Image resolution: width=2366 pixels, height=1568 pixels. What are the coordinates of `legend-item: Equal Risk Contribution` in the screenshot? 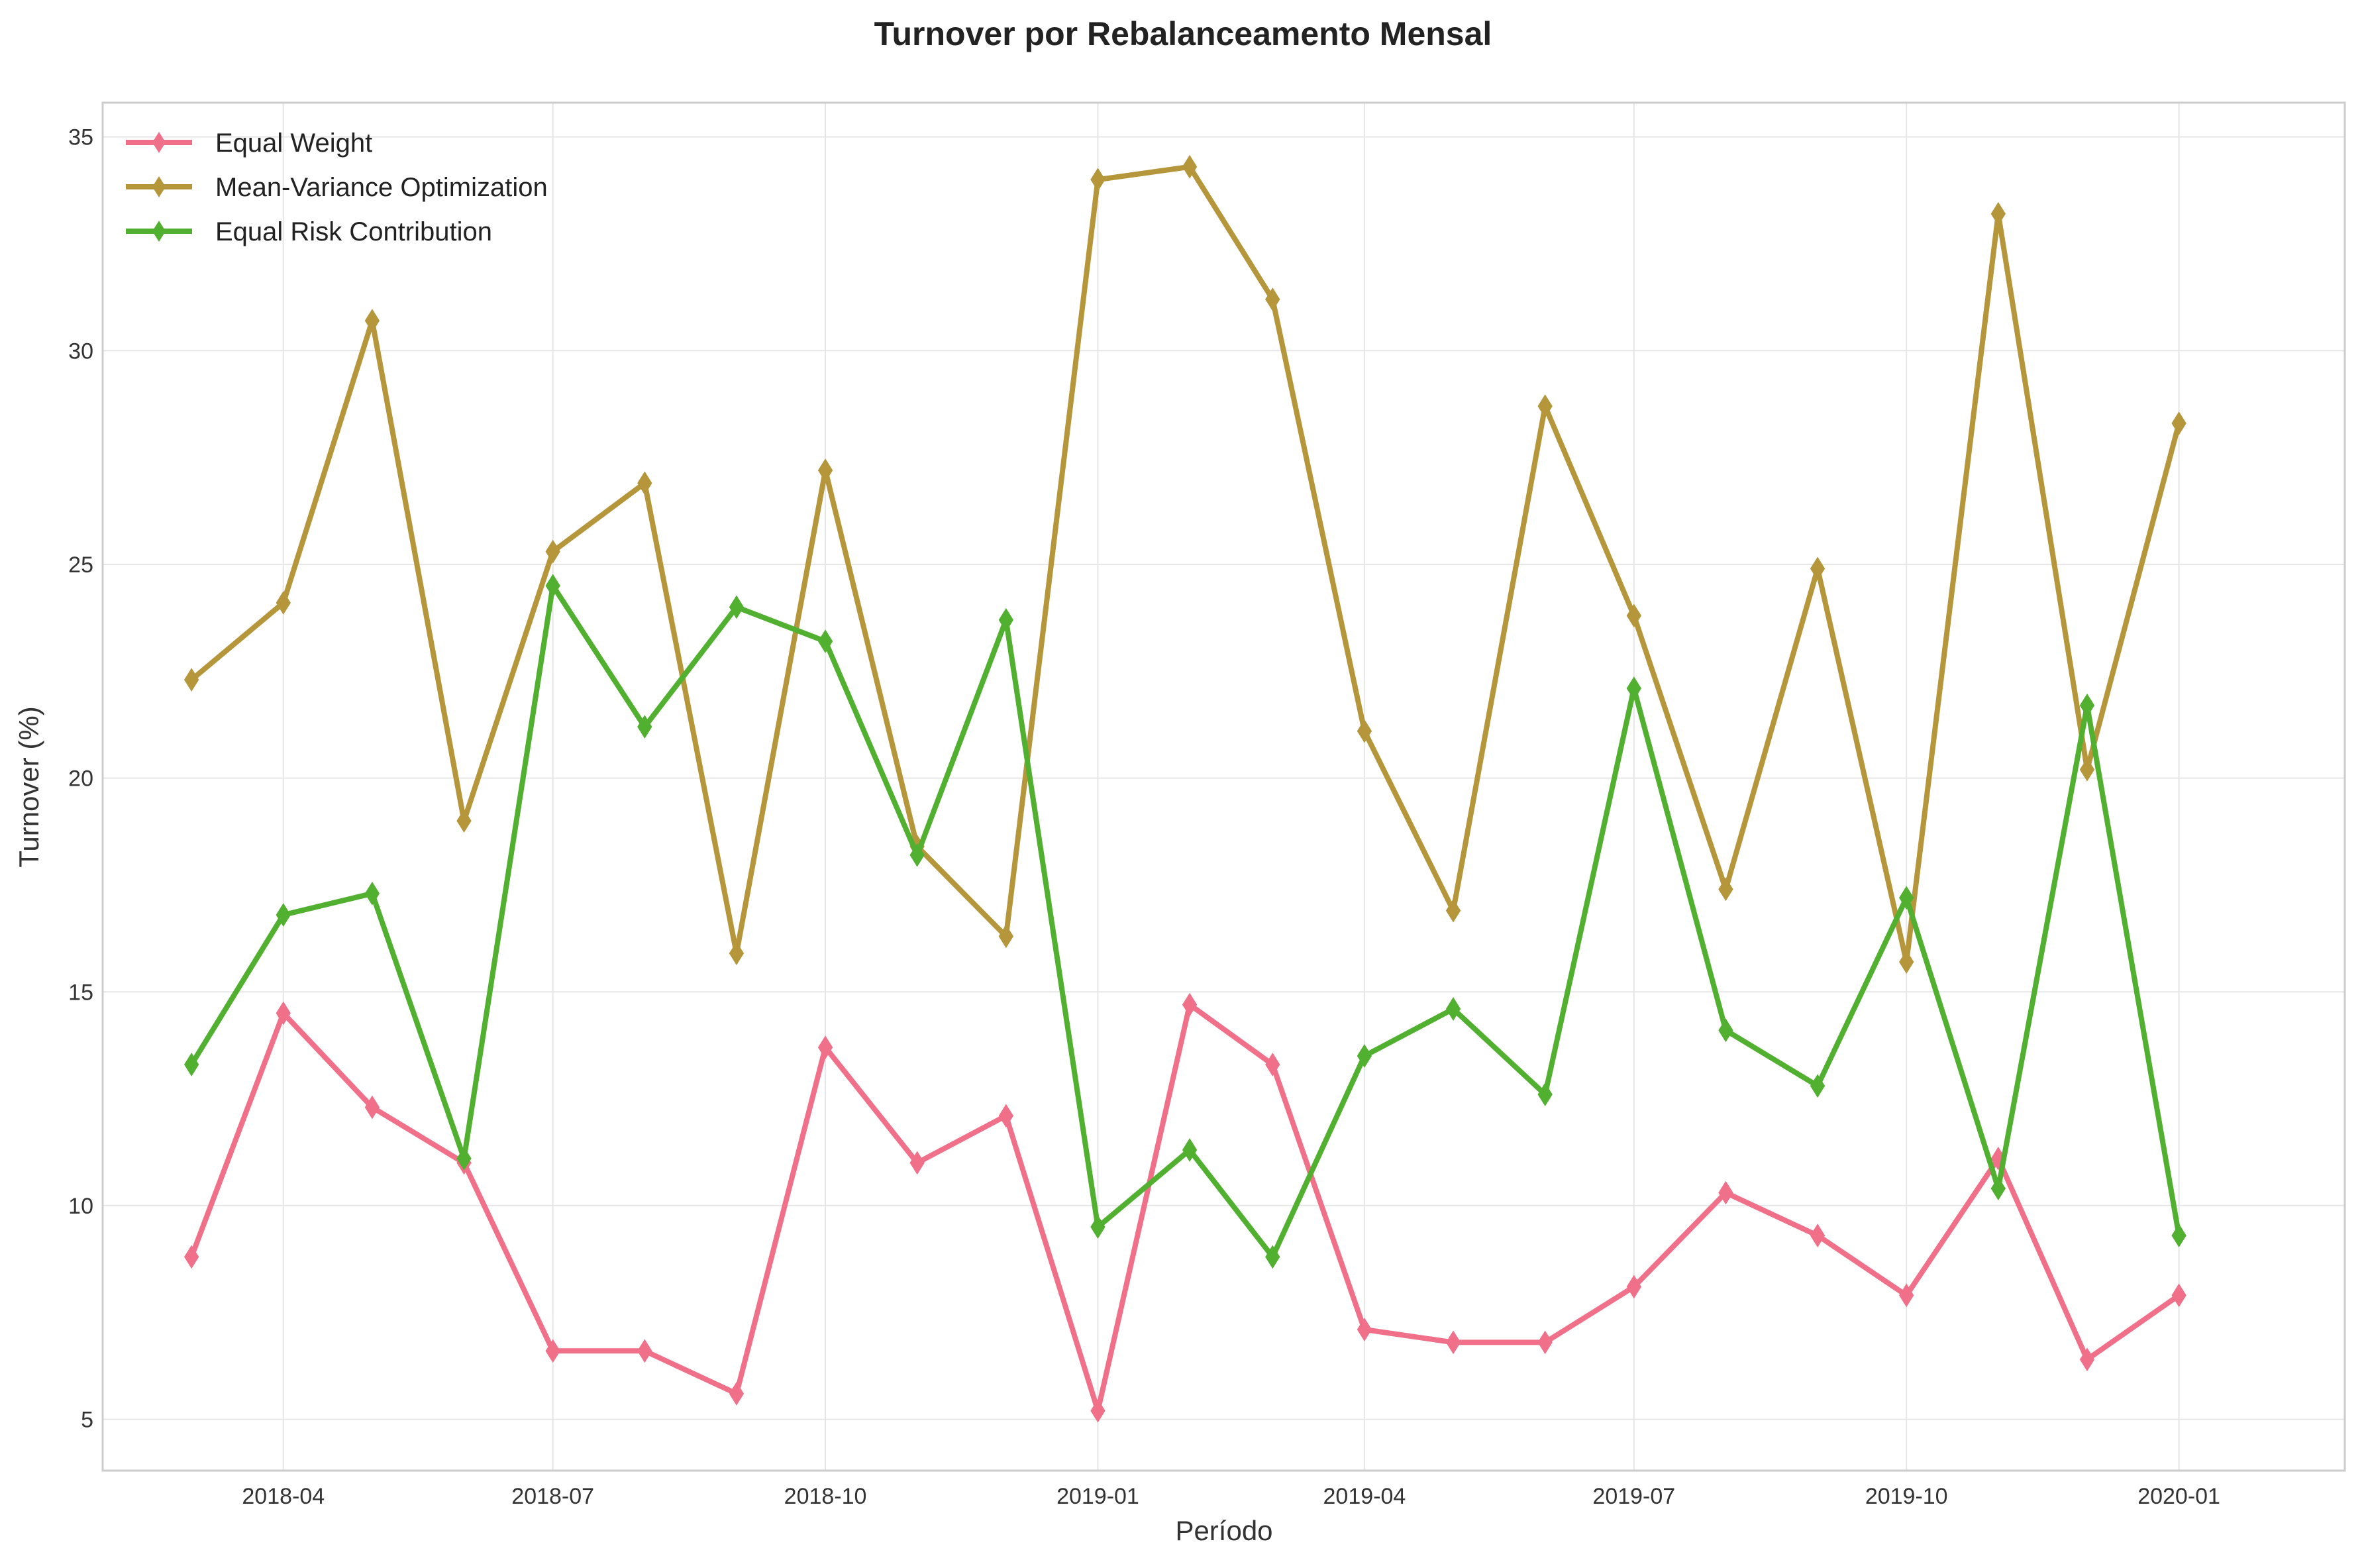 It's located at (309, 231).